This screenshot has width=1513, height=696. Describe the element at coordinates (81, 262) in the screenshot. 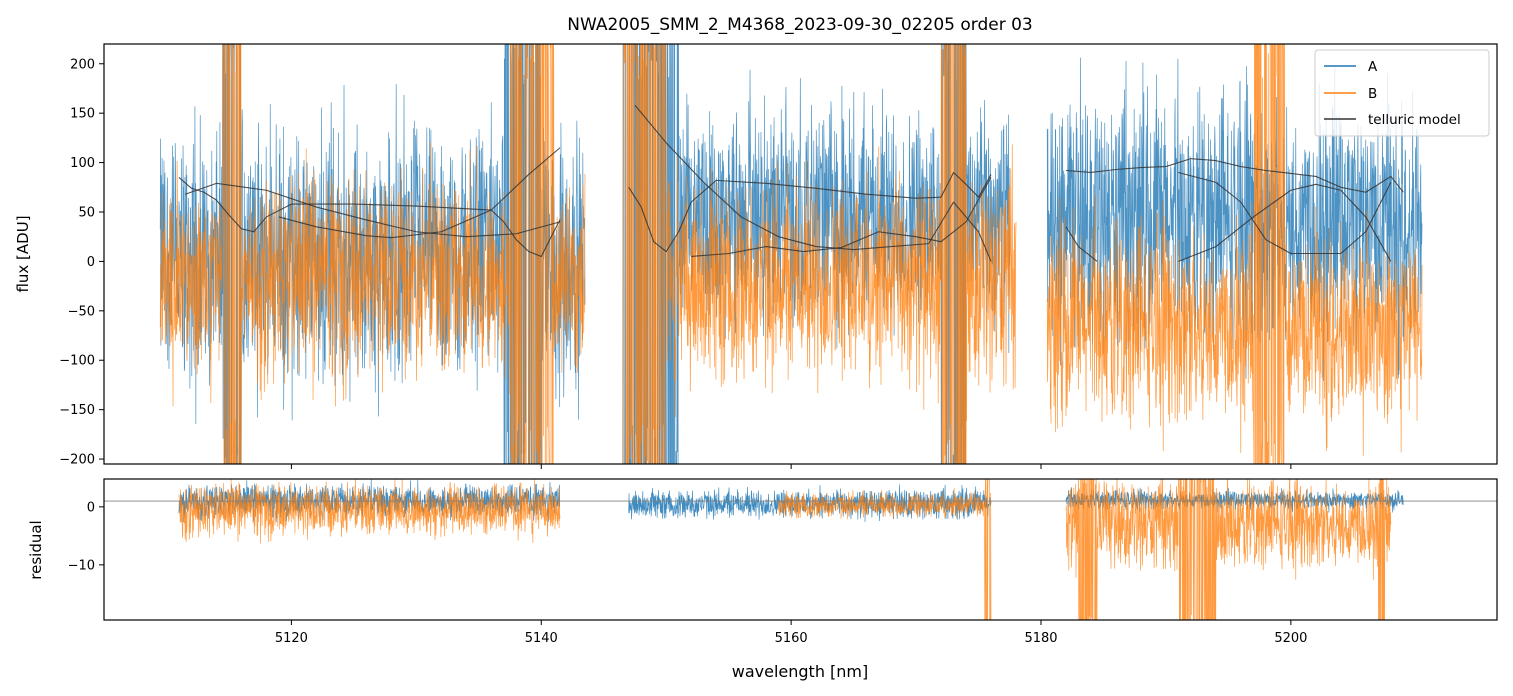

I see `flux-y-ticks: −200 −150 −100 −50 0 50 100 150 200` at that location.